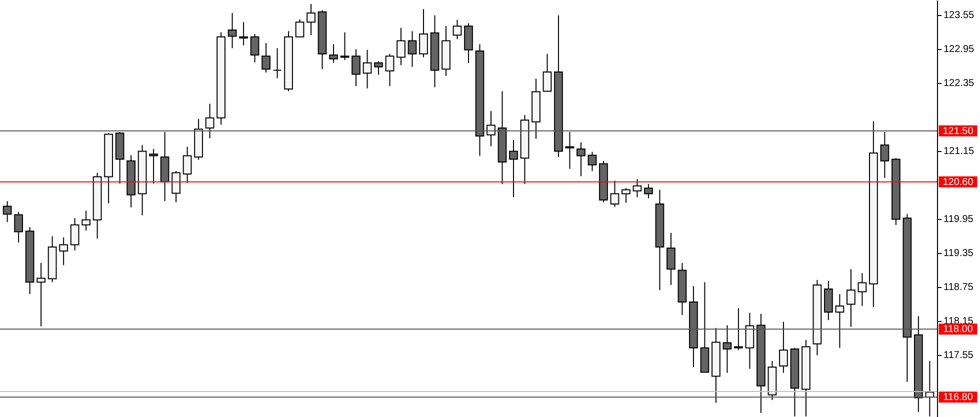 This screenshot has width=980, height=417. I want to click on ref-line-label: 120.60, so click(958, 182).